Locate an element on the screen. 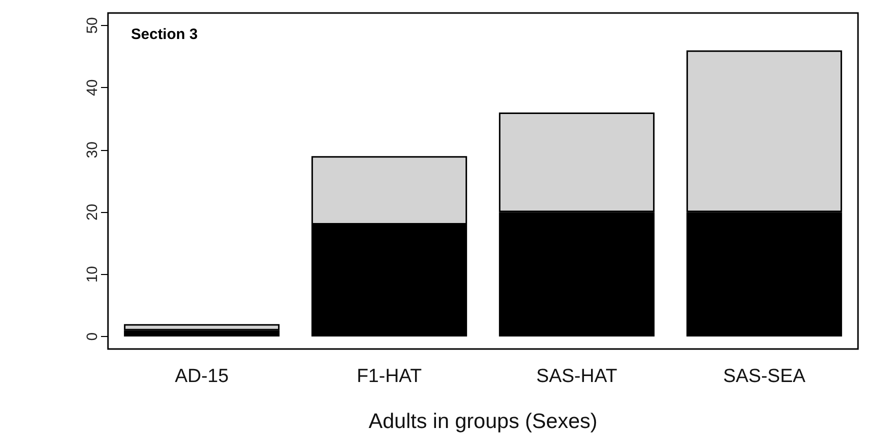  y-tick-label: 30 is located at coordinates (92, 150).